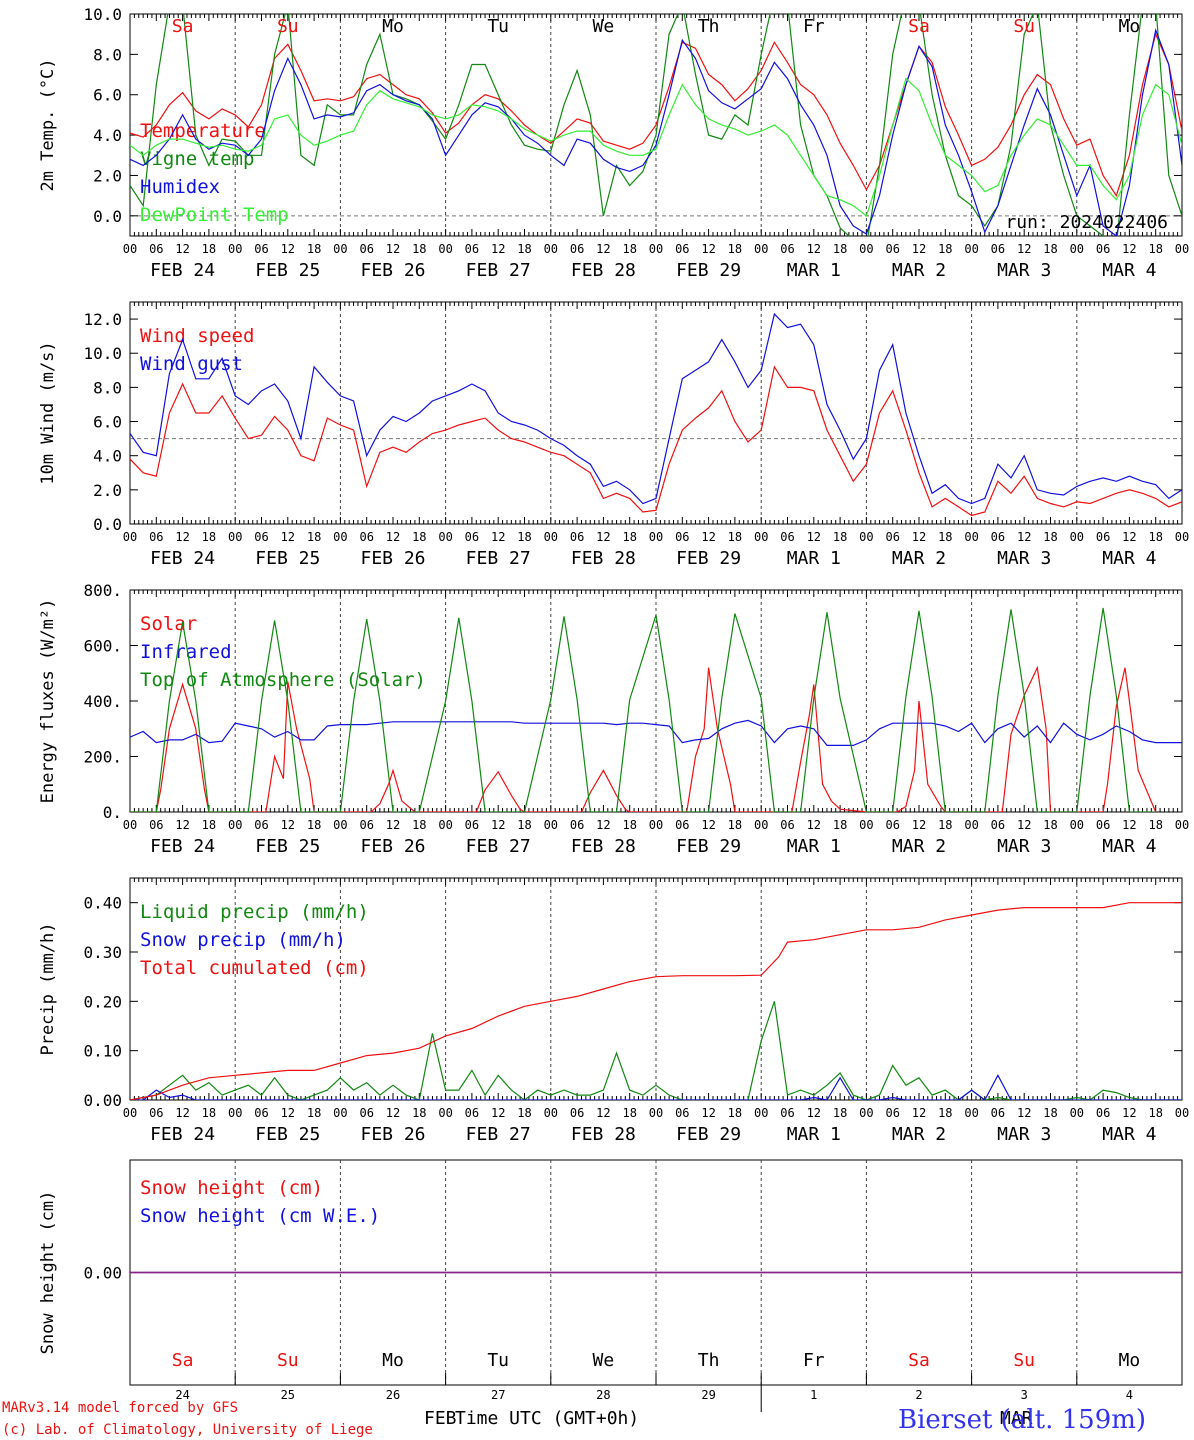  Describe the element at coordinates (186, 652) in the screenshot. I see `legend-entry-infrared: Infrared` at that location.